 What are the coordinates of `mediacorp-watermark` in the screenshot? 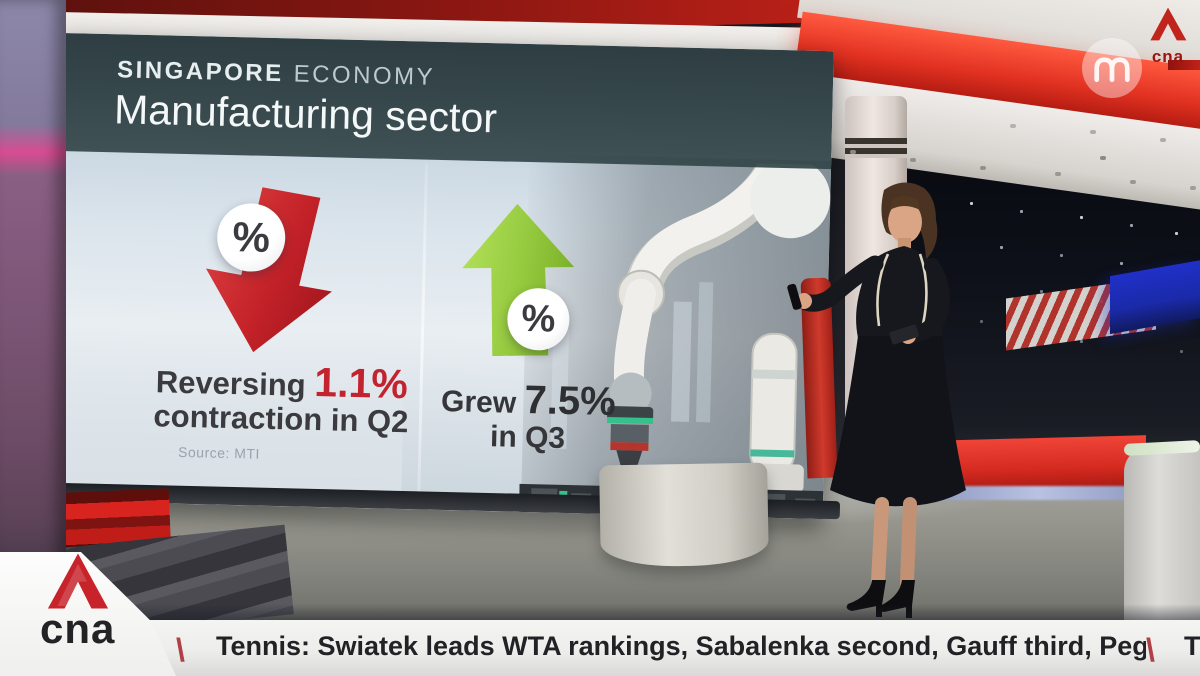 It's located at (1112, 68).